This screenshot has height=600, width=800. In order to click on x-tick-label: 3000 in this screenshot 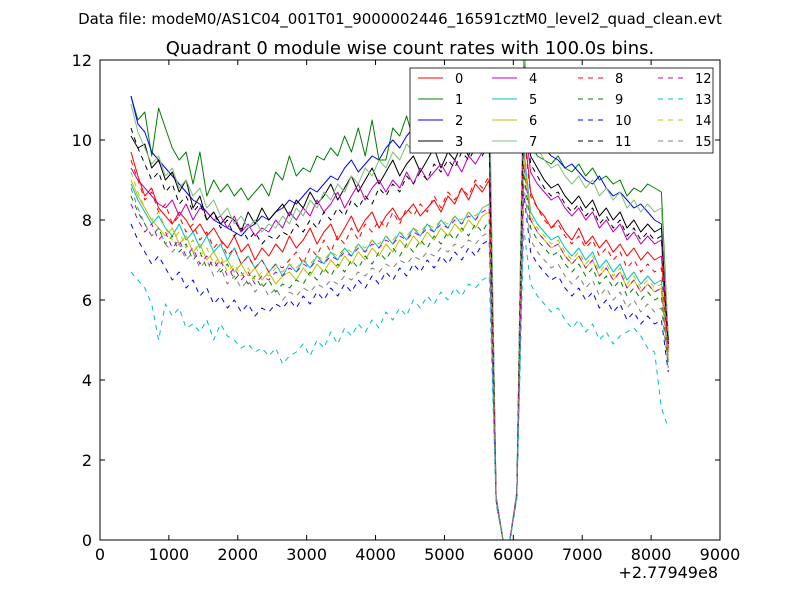, I will do `click(306, 554)`.